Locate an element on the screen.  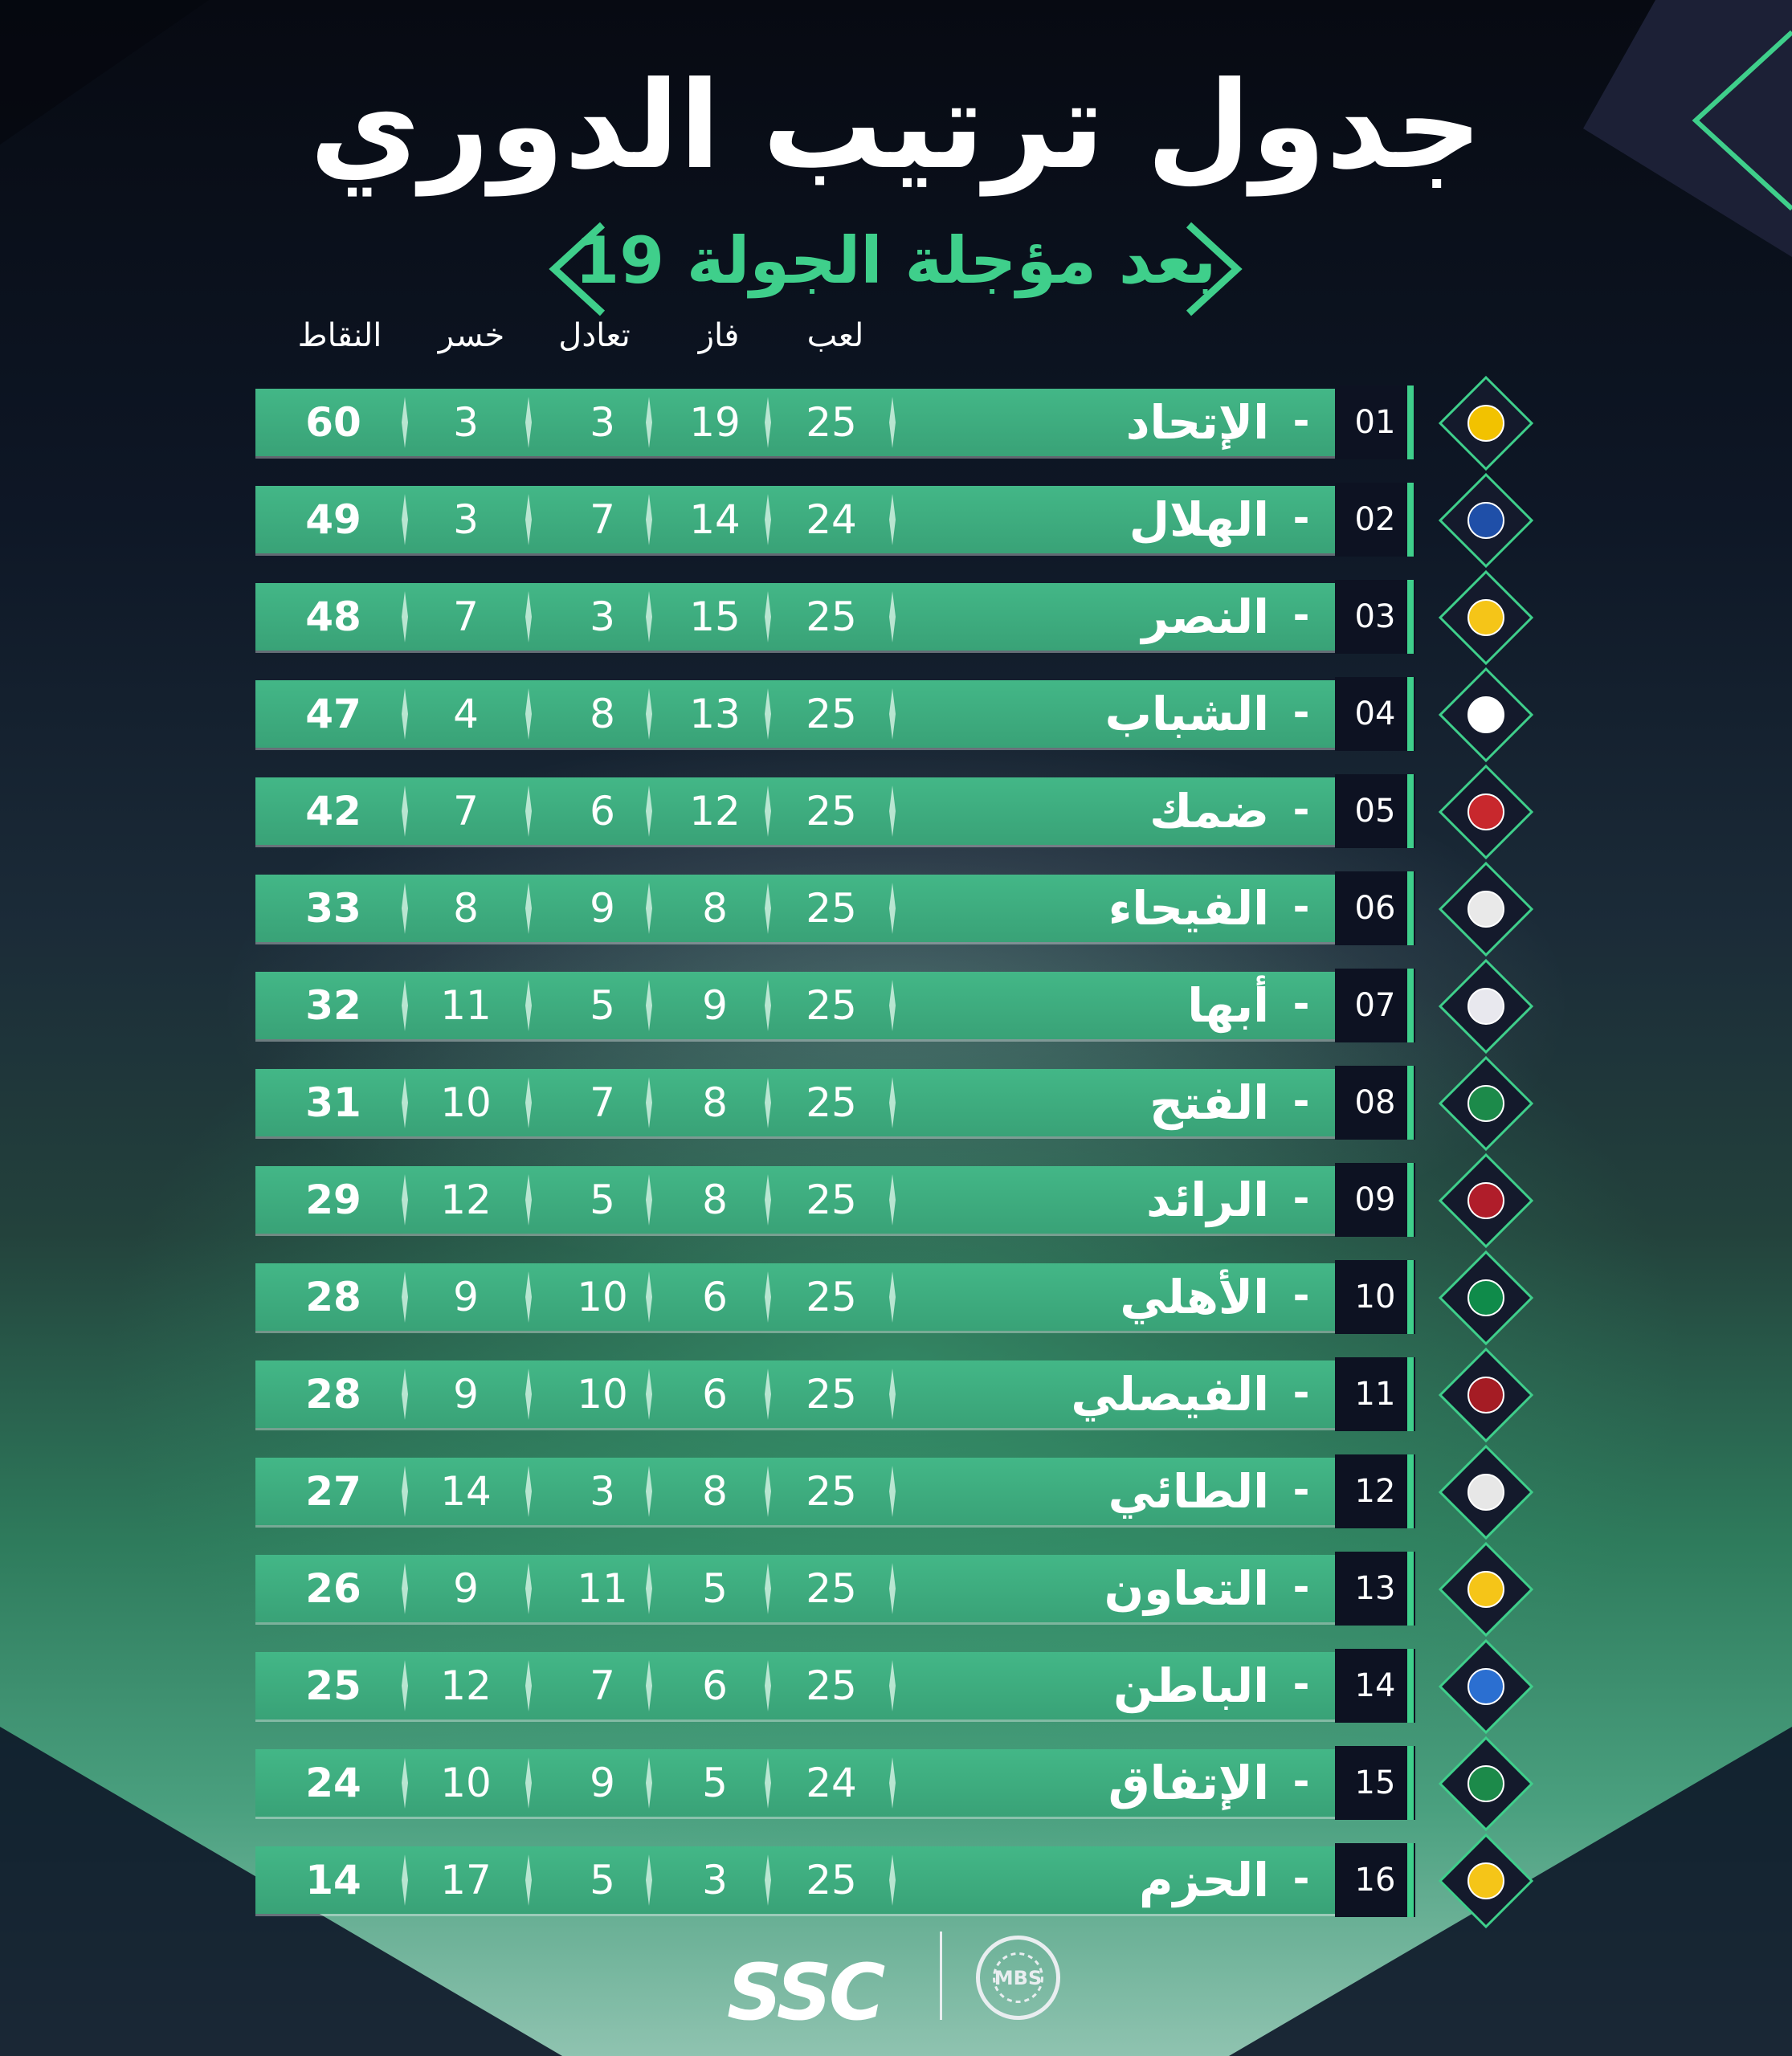
team-lost: 11 is located at coordinates (466, 1005).